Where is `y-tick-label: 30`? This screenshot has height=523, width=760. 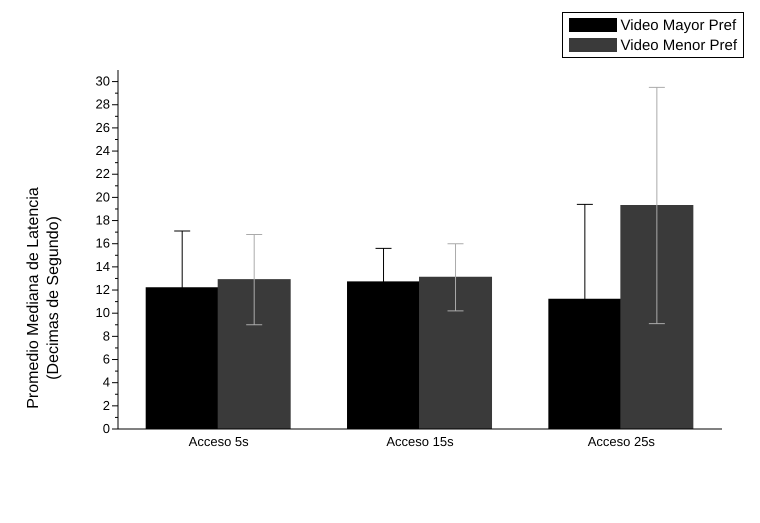
y-tick-label: 30 is located at coordinates (103, 81).